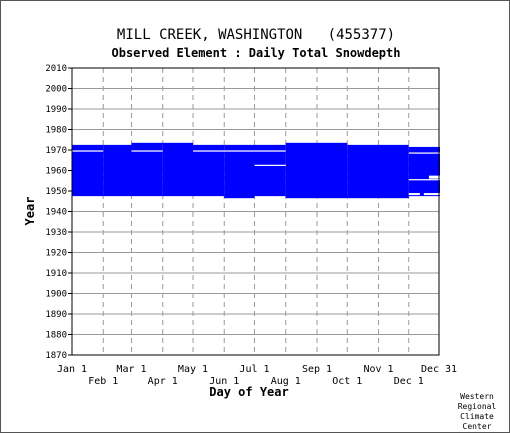 The width and height of the screenshot is (510, 434). Describe the element at coordinates (56, 172) in the screenshot. I see `y-tick-label: 1960` at that location.